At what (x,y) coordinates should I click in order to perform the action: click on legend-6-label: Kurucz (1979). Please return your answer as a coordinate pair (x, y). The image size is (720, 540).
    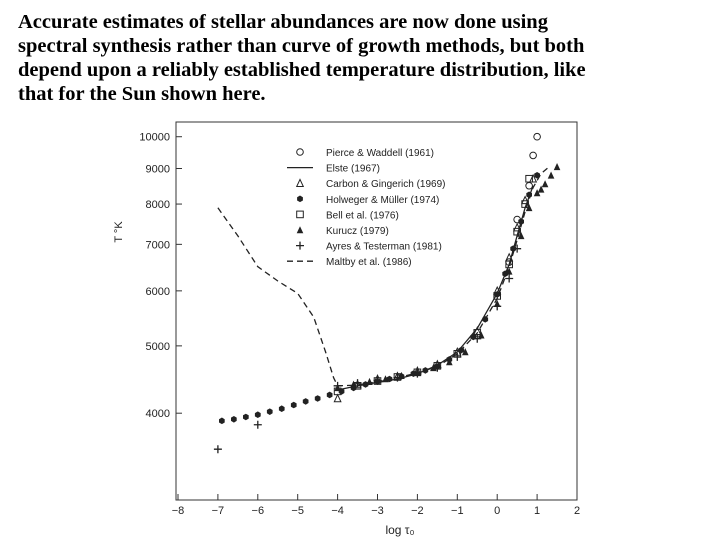
    Looking at the image, I should click on (357, 231).